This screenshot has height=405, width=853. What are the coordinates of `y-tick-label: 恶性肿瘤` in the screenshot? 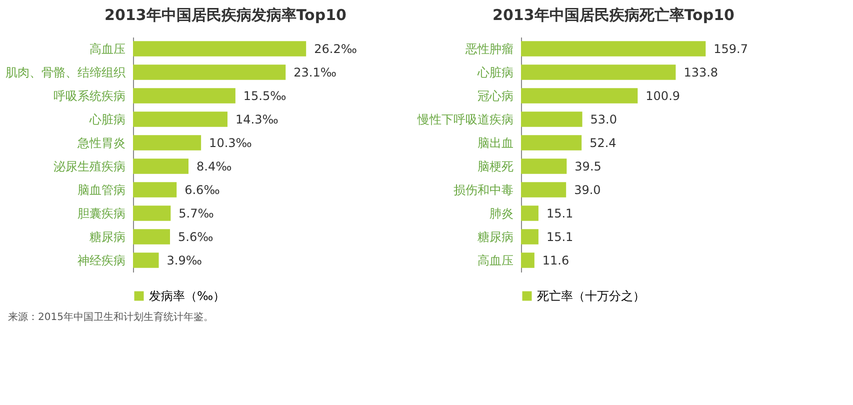 It's located at (489, 49).